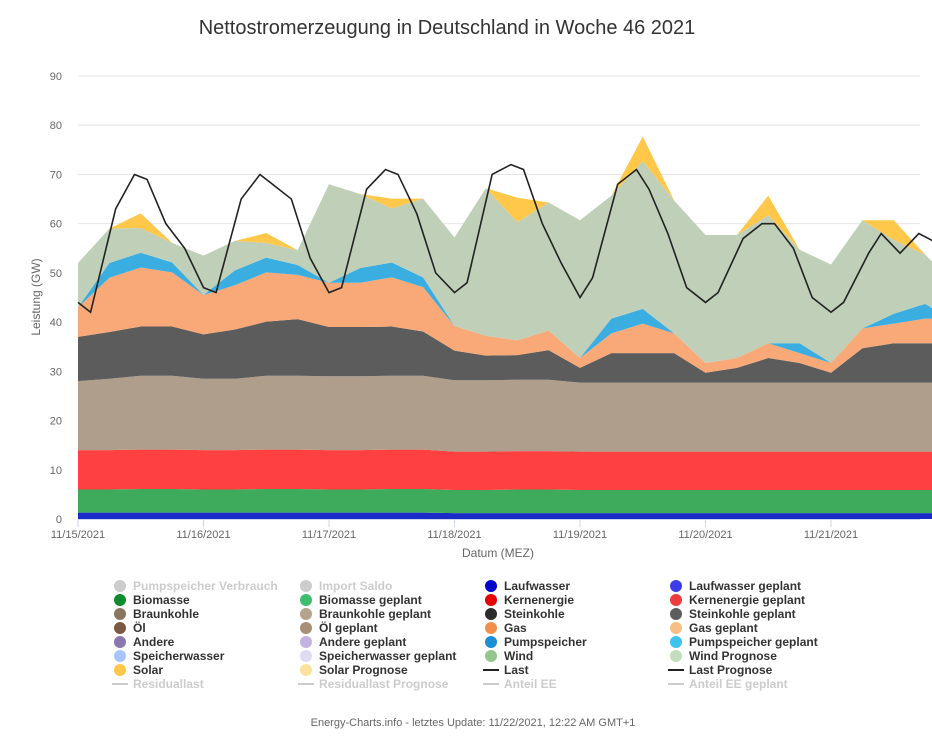 The height and width of the screenshot is (736, 932). What do you see at coordinates (56, 298) in the screenshot?
I see `y-axis: 0 10 20 30 40 50 60 70 80 90` at bounding box center [56, 298].